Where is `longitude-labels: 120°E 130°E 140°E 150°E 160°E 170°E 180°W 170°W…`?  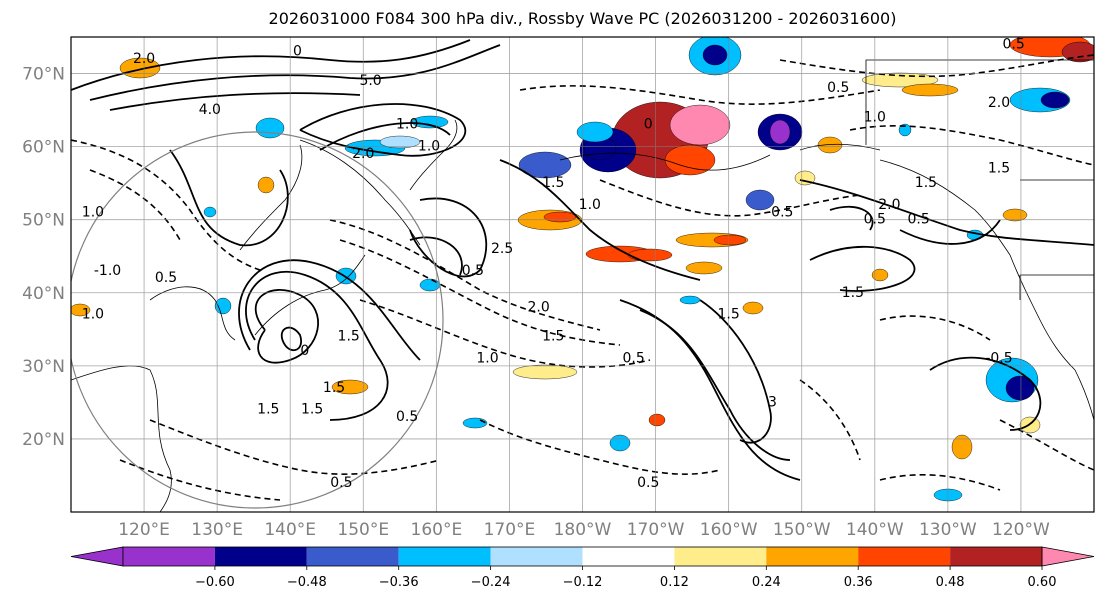
longitude-labels: 120°E 130°E 140°E 150°E 160°E 170°E 180°W 170°W… is located at coordinates (584, 530).